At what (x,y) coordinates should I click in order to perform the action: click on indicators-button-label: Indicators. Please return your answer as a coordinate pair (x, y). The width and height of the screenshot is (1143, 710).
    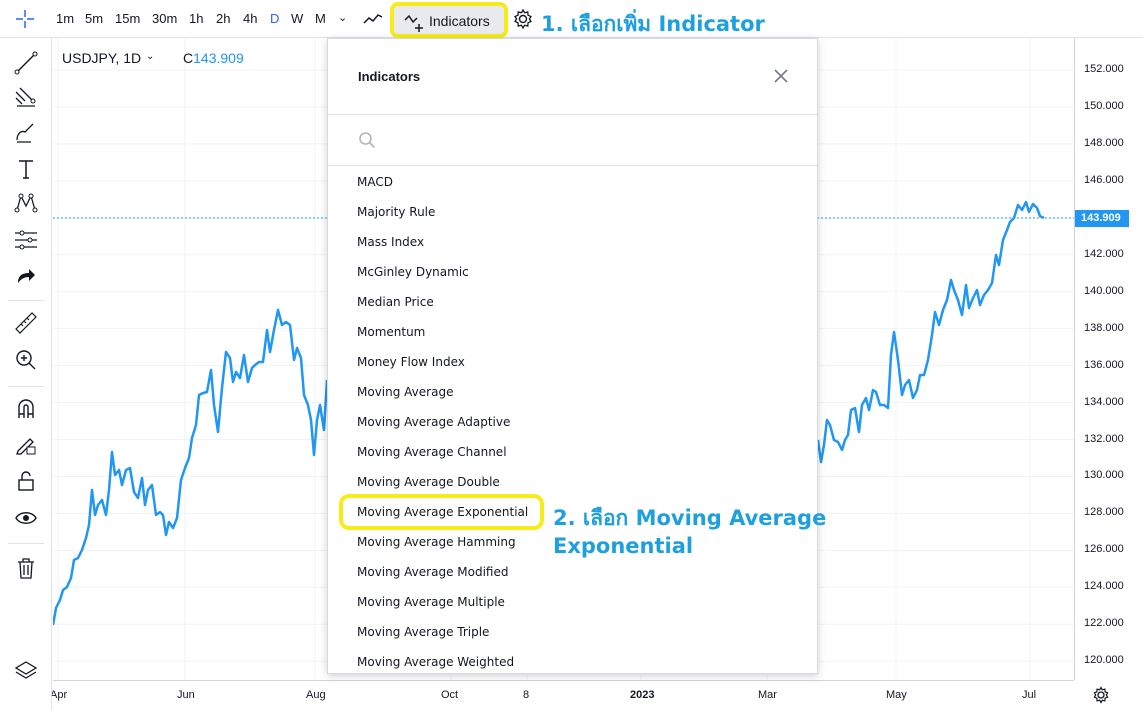
    Looking at the image, I should click on (459, 21).